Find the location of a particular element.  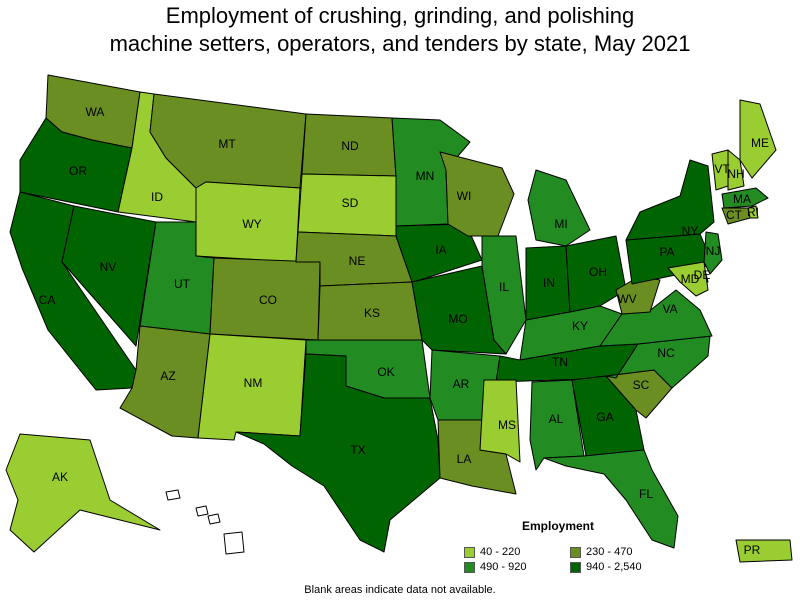

state-nh is located at coordinates (736, 170).